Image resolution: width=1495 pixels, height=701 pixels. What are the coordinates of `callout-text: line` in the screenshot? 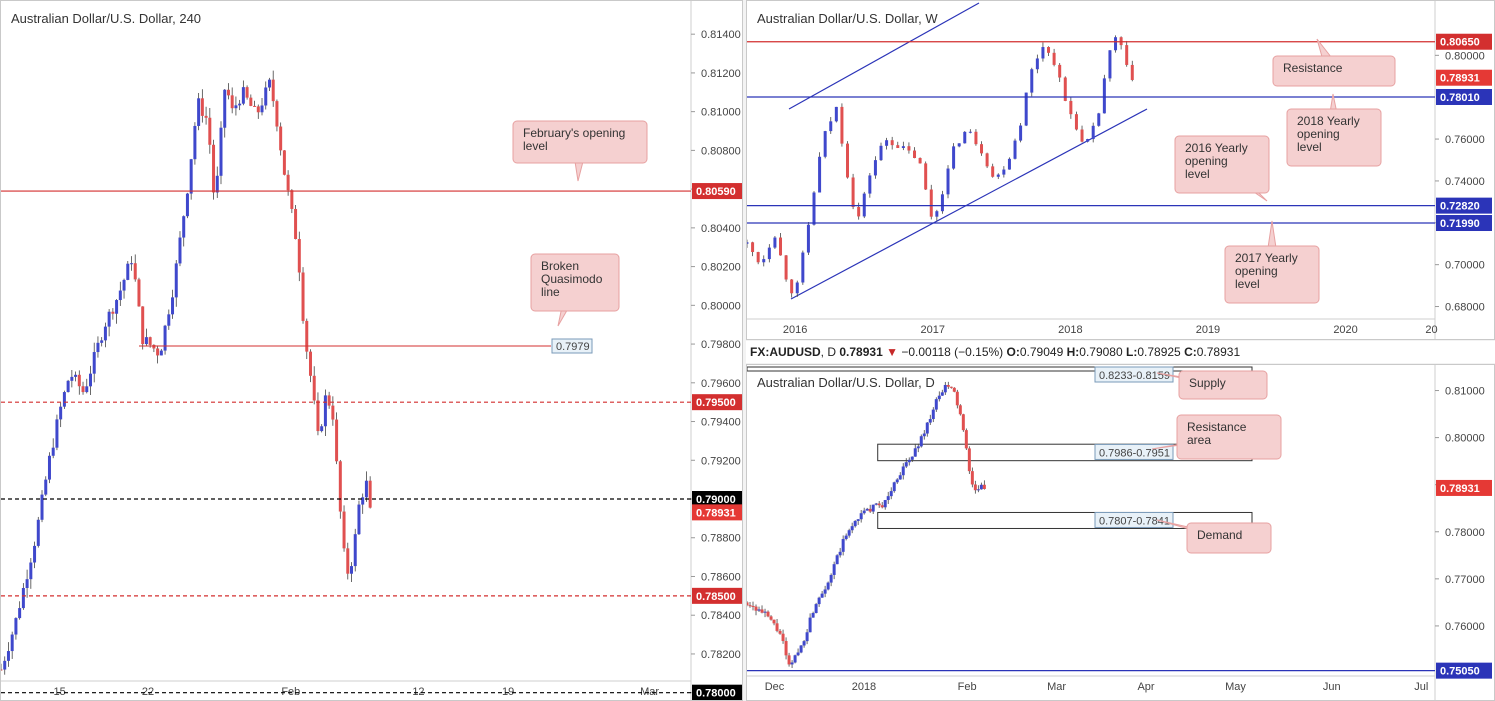 It's located at (550, 292).